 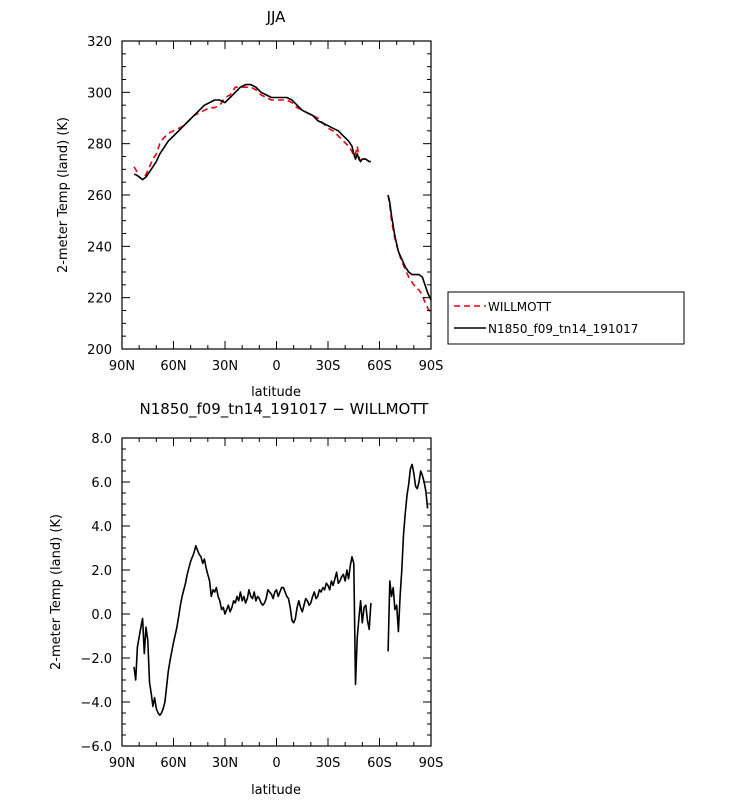 What do you see at coordinates (101, 615) in the screenshot?
I see `y-tick-label: 0.0` at bounding box center [101, 615].